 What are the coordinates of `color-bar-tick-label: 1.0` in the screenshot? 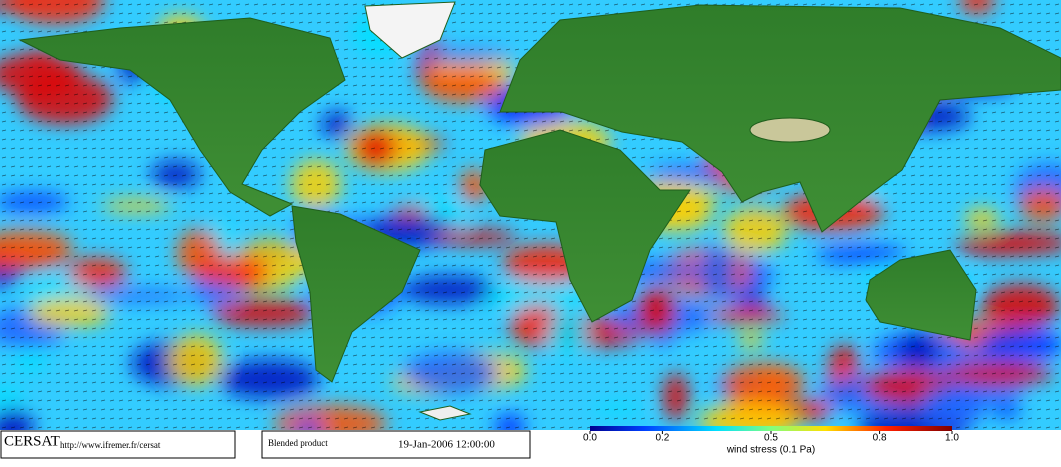 It's located at (952, 438).